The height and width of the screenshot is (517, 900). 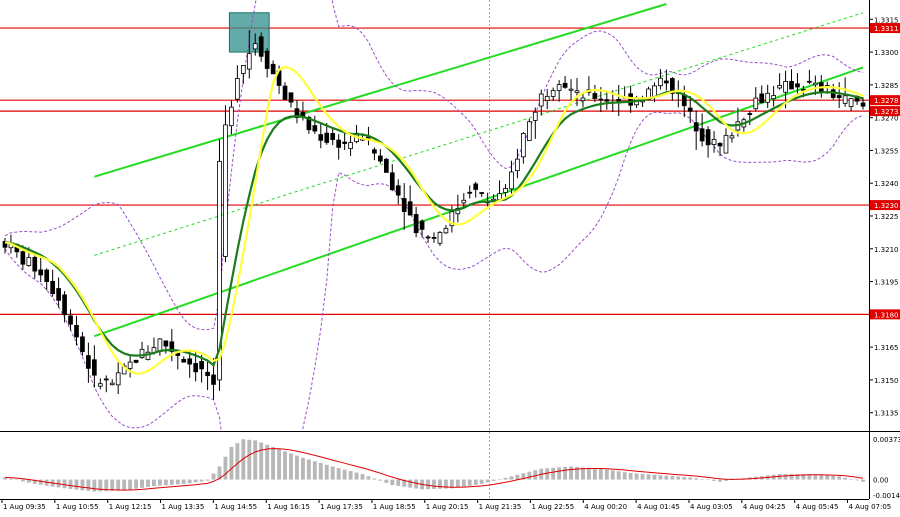 I want to click on y-tick-label-7: 1.3210, so click(x=886, y=250).